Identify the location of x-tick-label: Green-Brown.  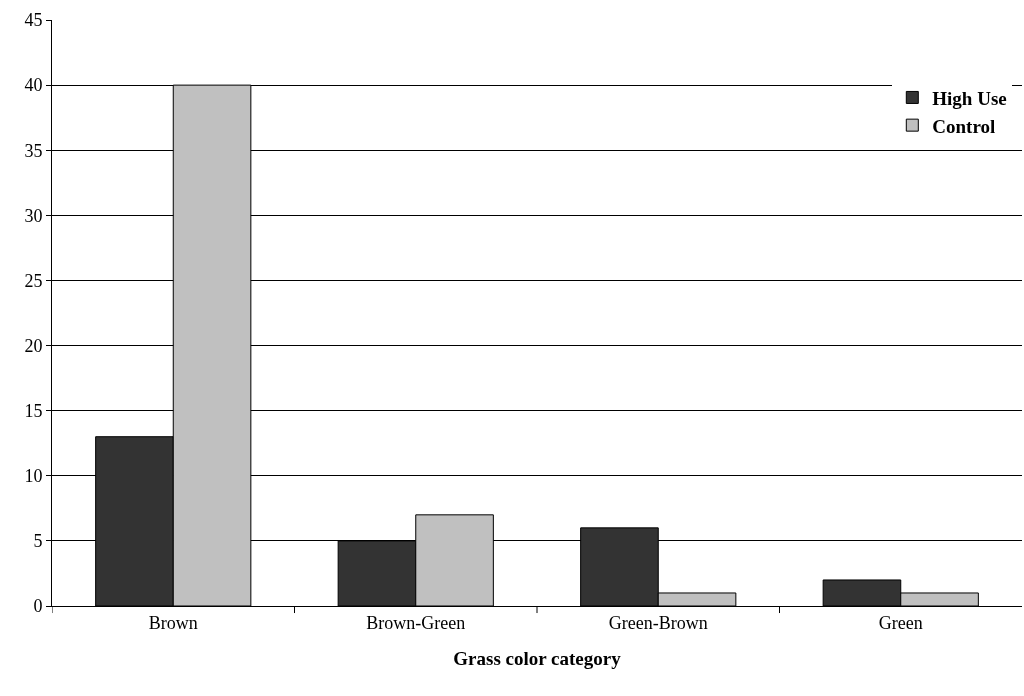
(658, 622).